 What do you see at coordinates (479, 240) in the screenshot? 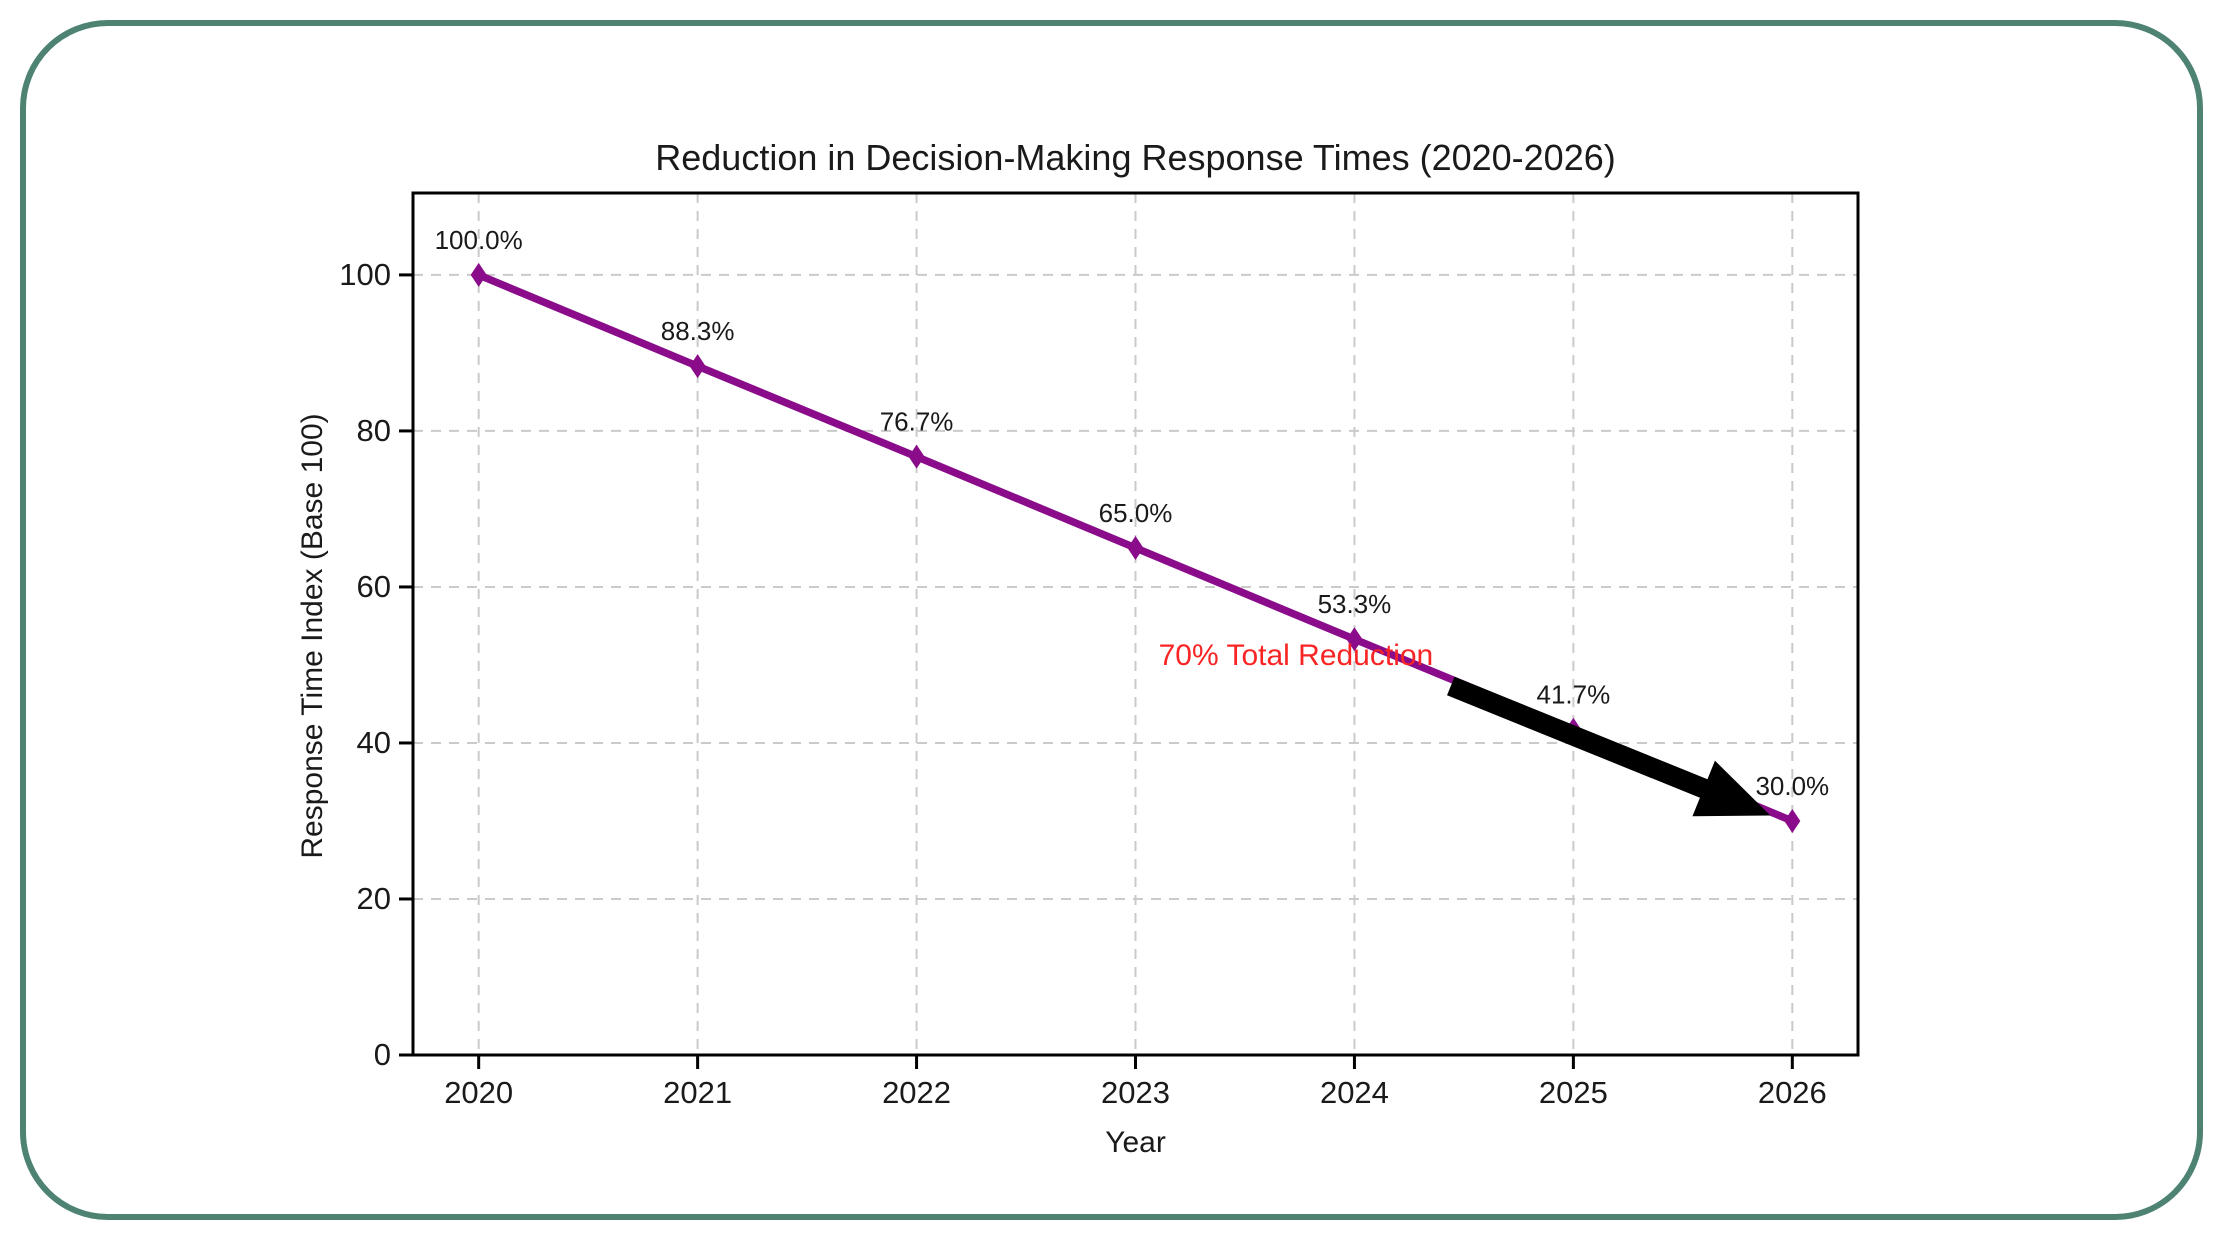
I see `data-point-label: 100.0%` at bounding box center [479, 240].